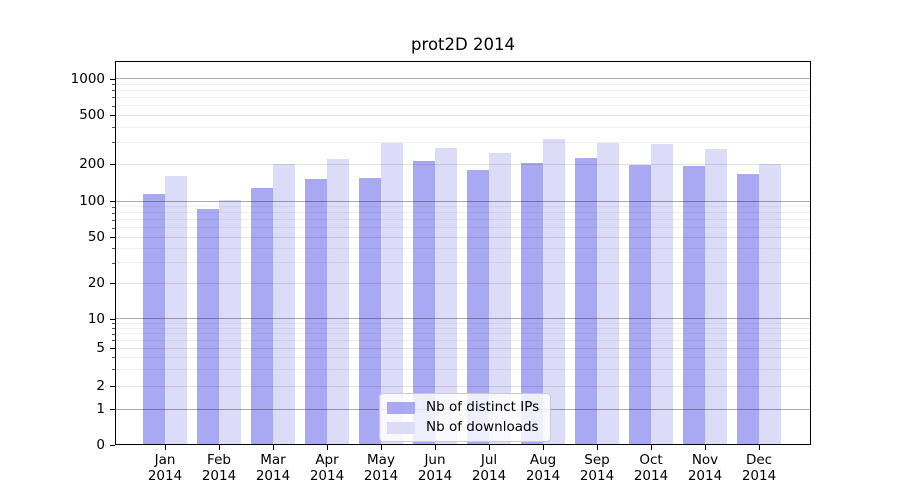  Describe the element at coordinates (100, 444) in the screenshot. I see `y-tick-label: 0` at that location.